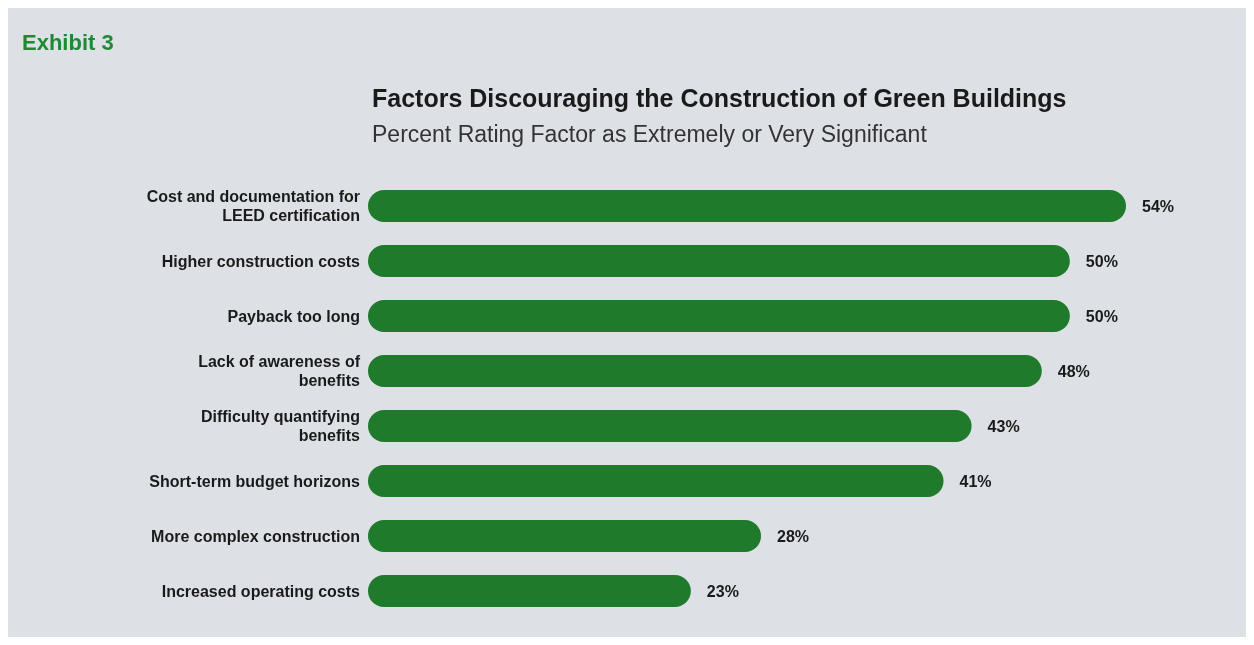 The image size is (1254, 645). I want to click on chart-title: Factors Discouraging the Construction of Green Buildings, so click(719, 98).